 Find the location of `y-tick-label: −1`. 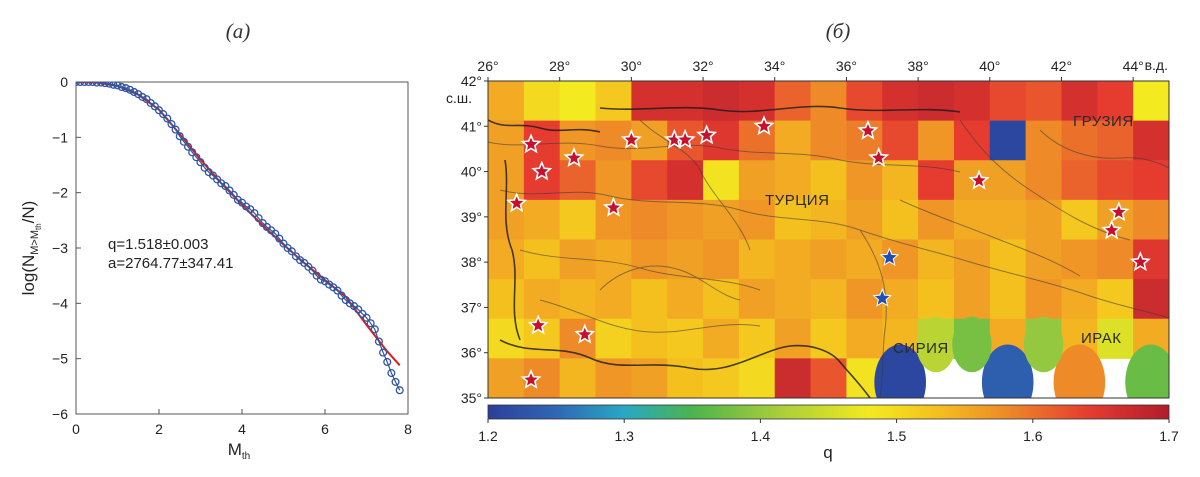

y-tick-label: −1 is located at coordinates (60, 137).